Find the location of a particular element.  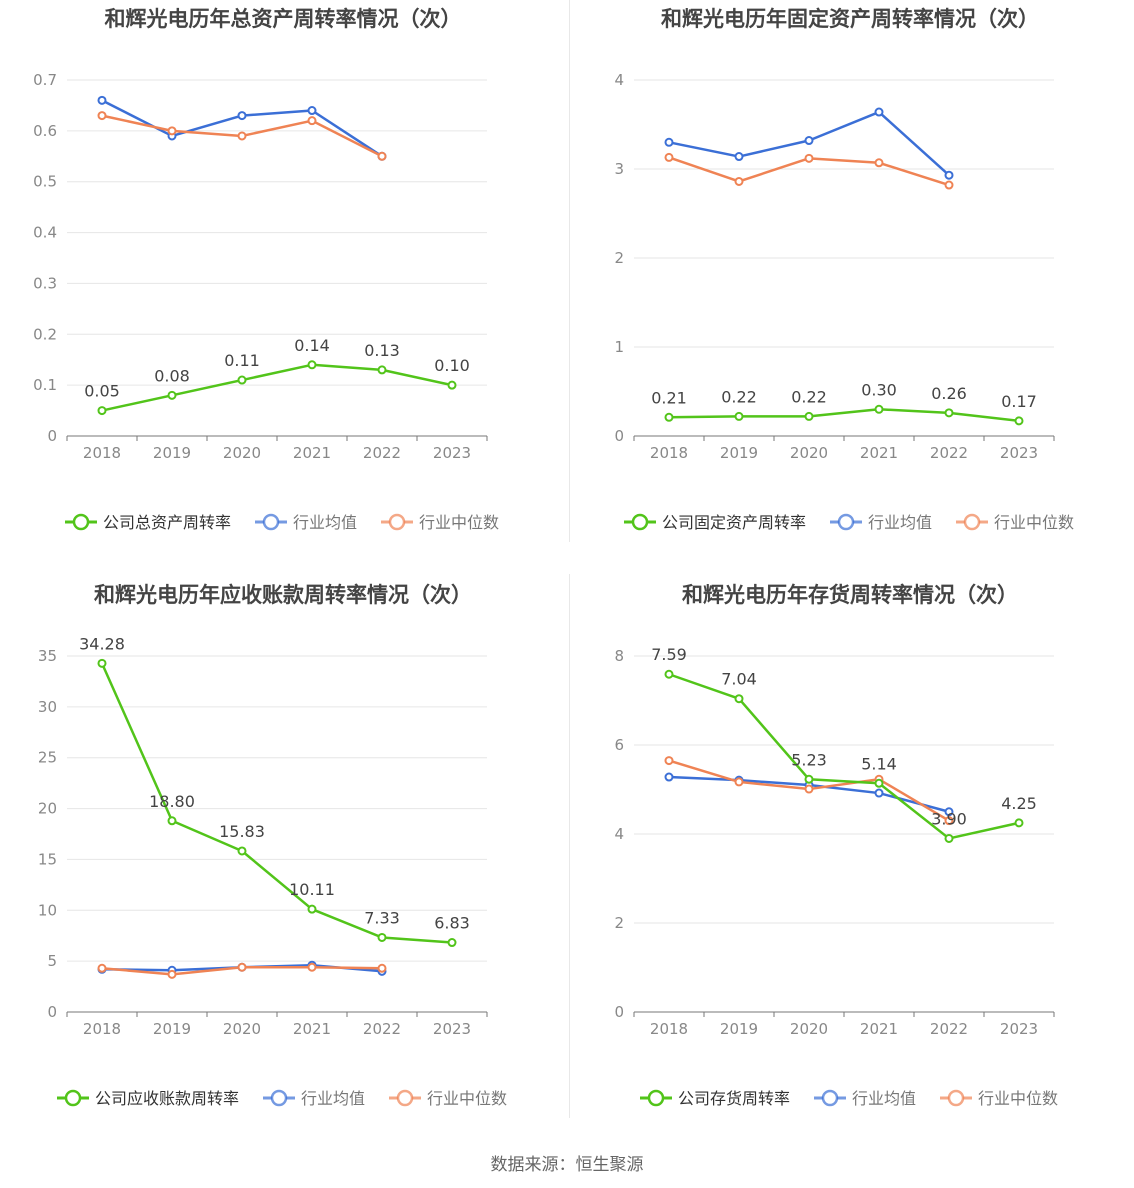

y-tick-label: 0.7 is located at coordinates (45, 80).